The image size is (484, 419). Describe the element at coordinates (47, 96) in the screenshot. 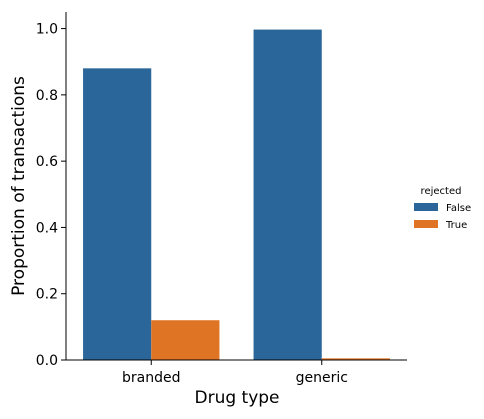

I see `y-tick-label: 0.8` at that location.